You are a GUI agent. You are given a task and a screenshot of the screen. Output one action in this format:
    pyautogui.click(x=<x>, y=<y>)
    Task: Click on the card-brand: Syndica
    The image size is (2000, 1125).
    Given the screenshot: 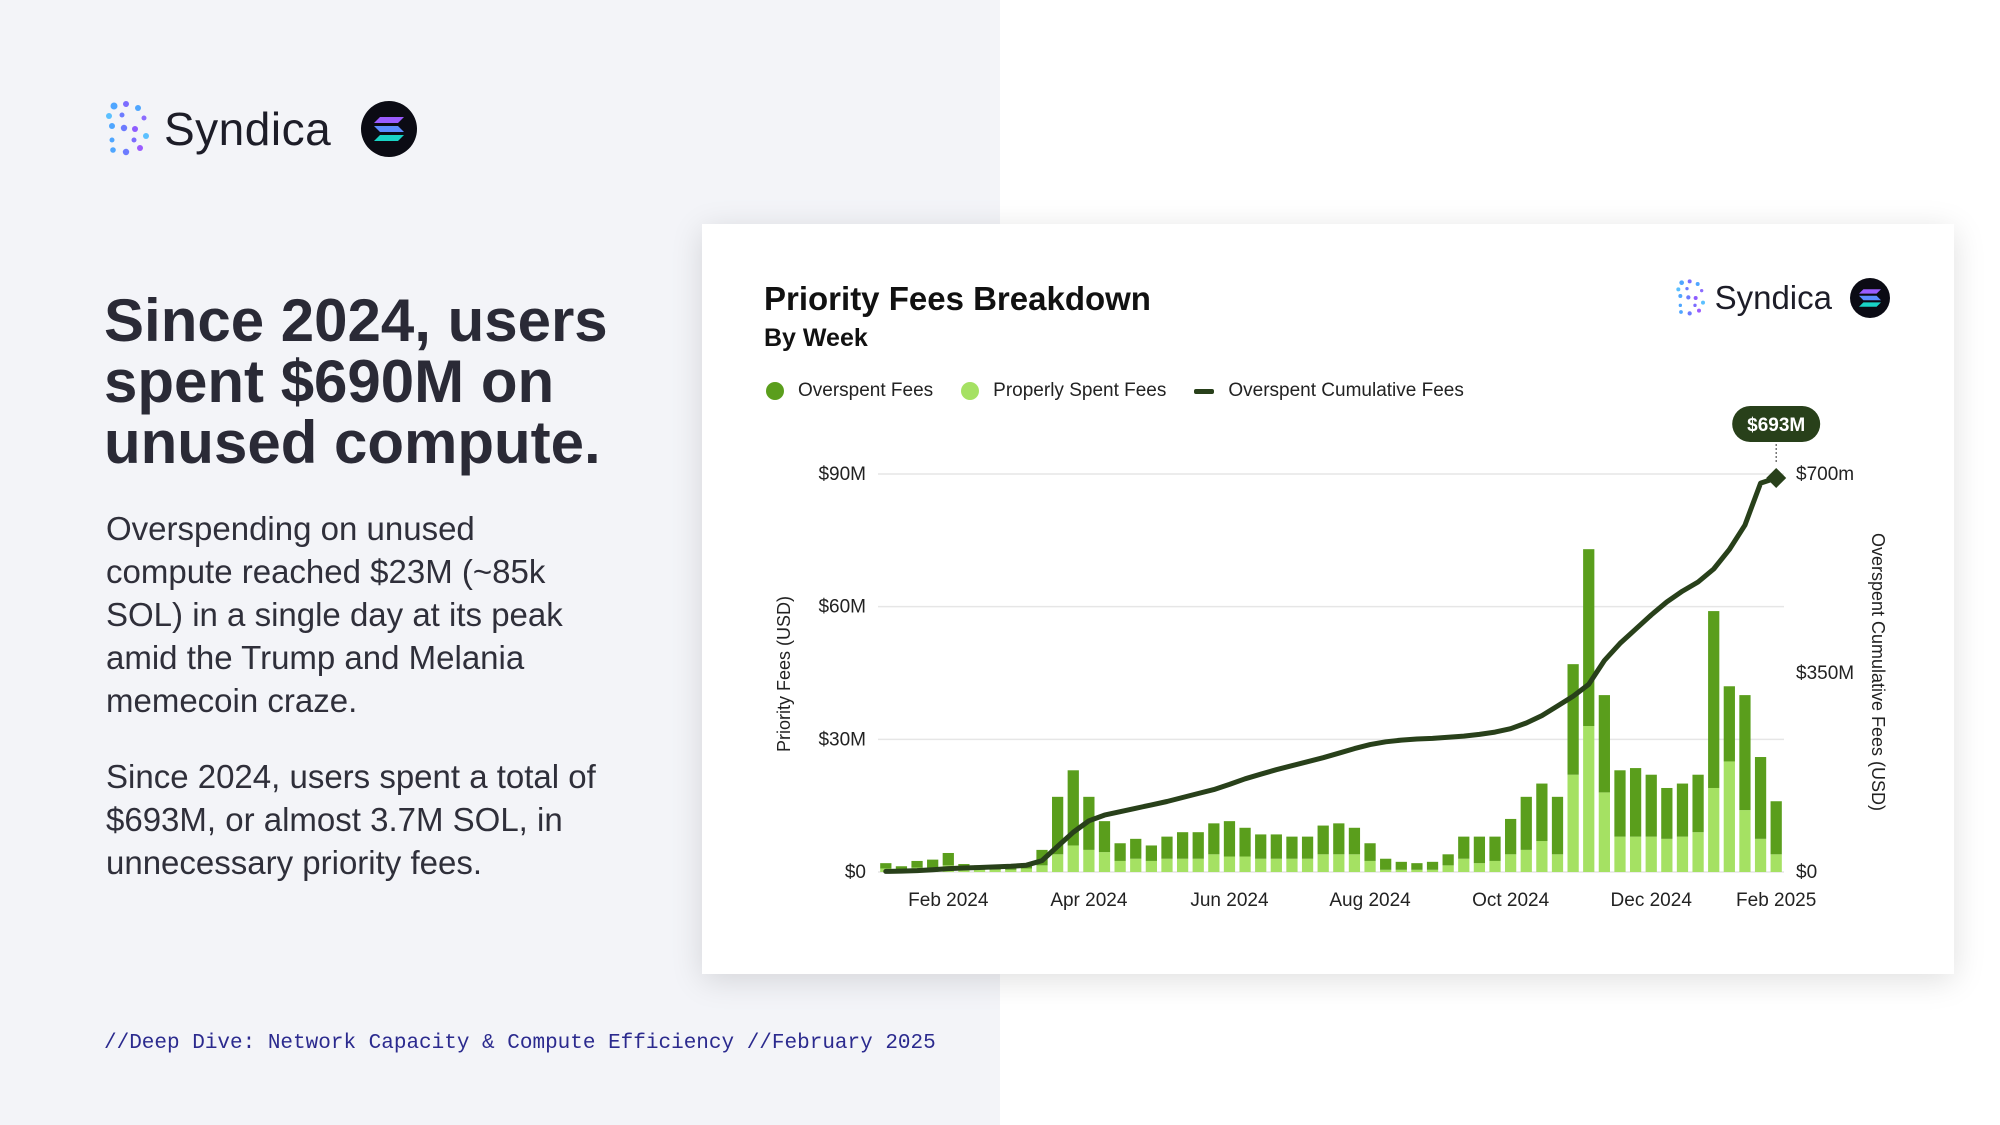 What is the action you would take?
    pyautogui.click(x=1782, y=298)
    